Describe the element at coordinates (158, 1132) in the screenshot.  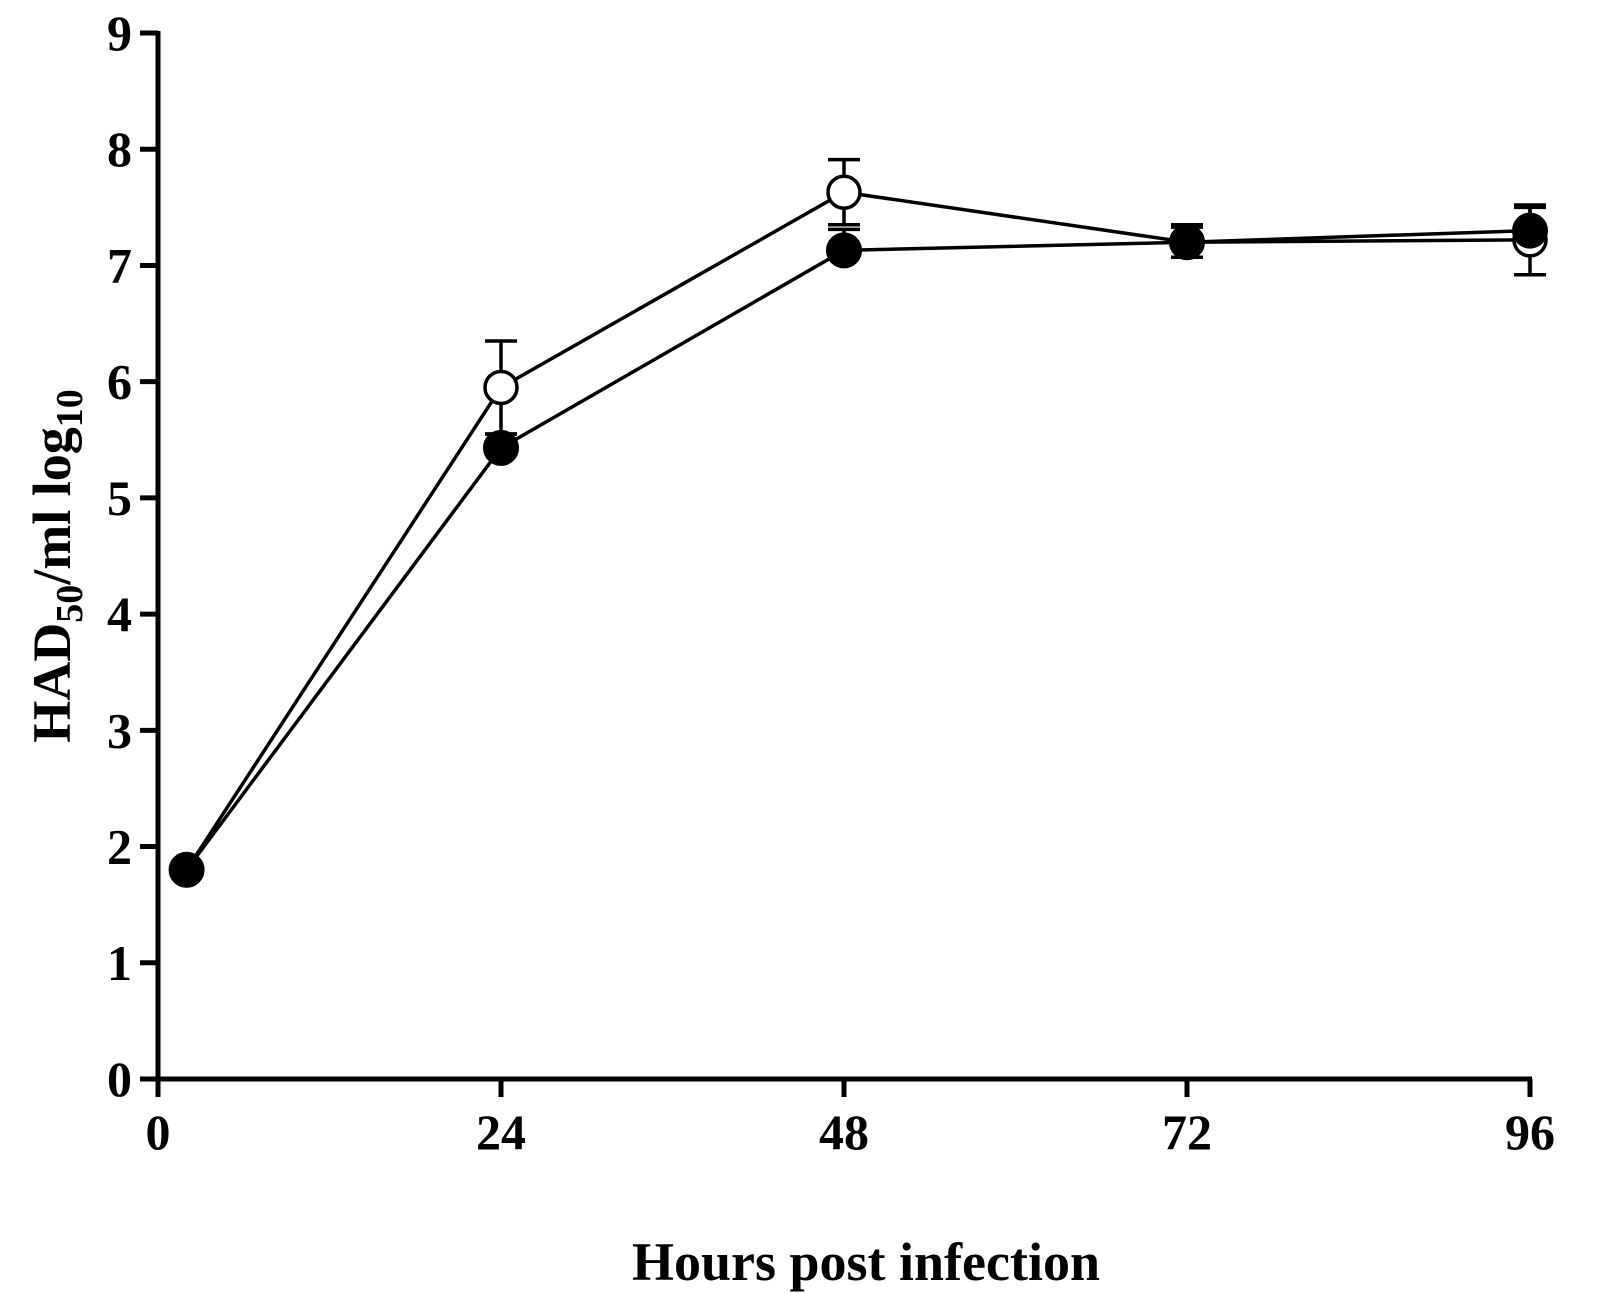
I see `x-tick-label: 0` at that location.